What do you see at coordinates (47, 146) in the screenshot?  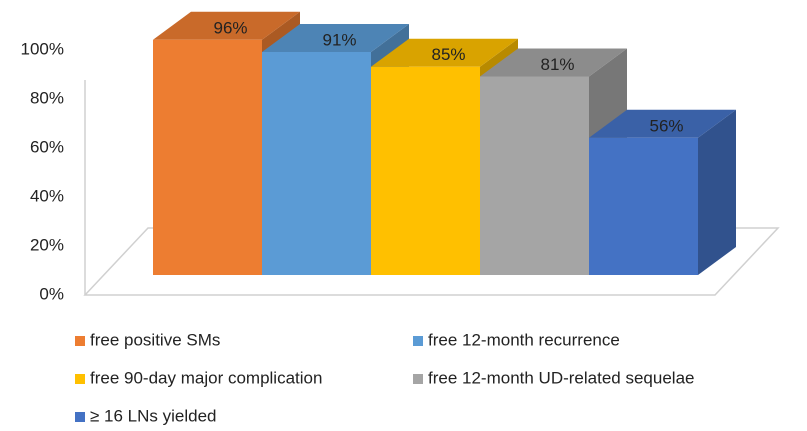 I see `y-tick-label: 60%` at bounding box center [47, 146].